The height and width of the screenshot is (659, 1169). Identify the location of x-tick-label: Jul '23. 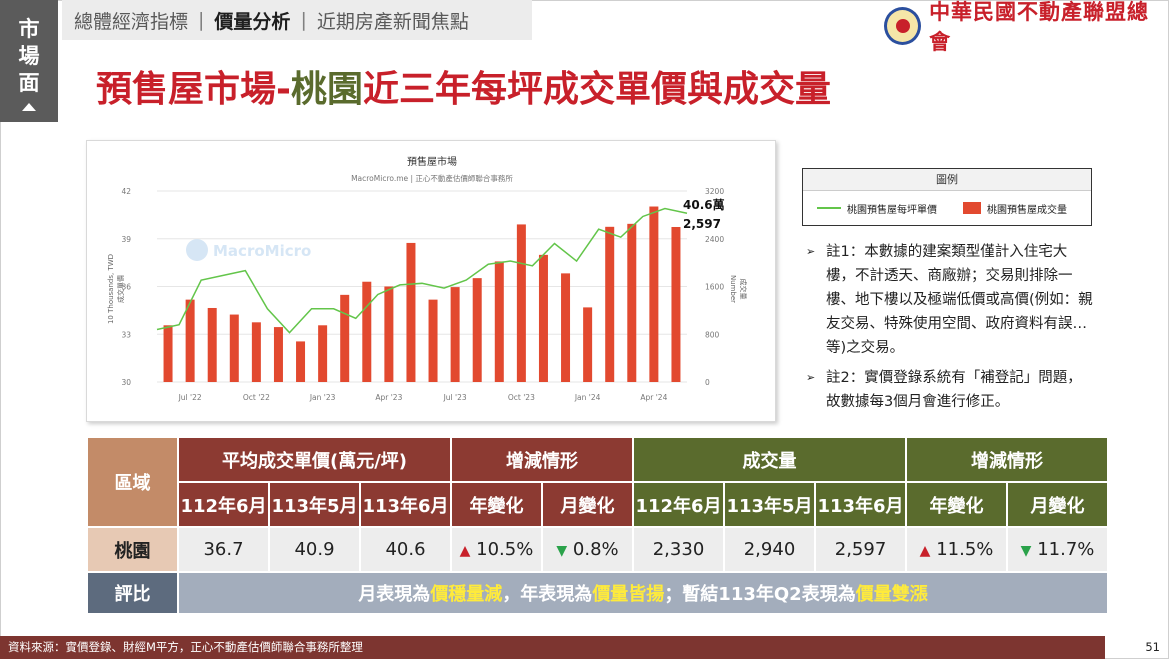
(455, 397).